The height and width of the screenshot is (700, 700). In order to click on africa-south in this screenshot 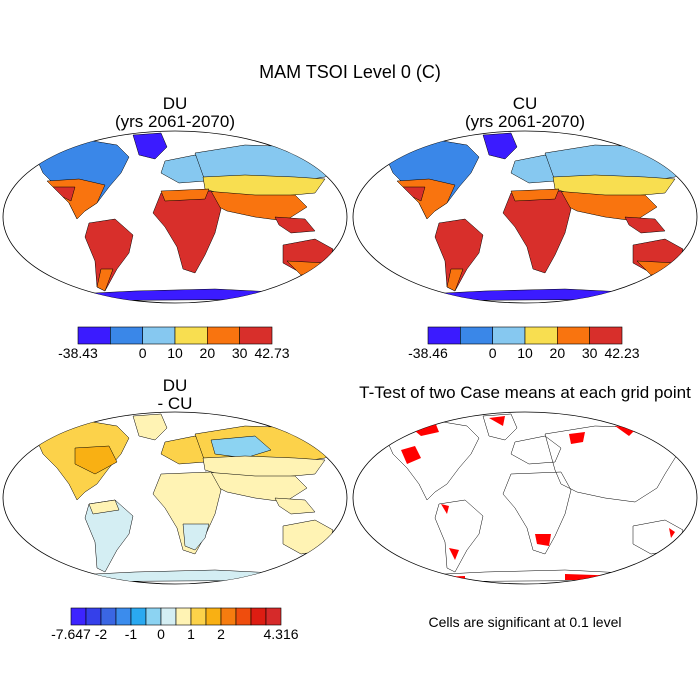, I will do `click(196, 537)`.